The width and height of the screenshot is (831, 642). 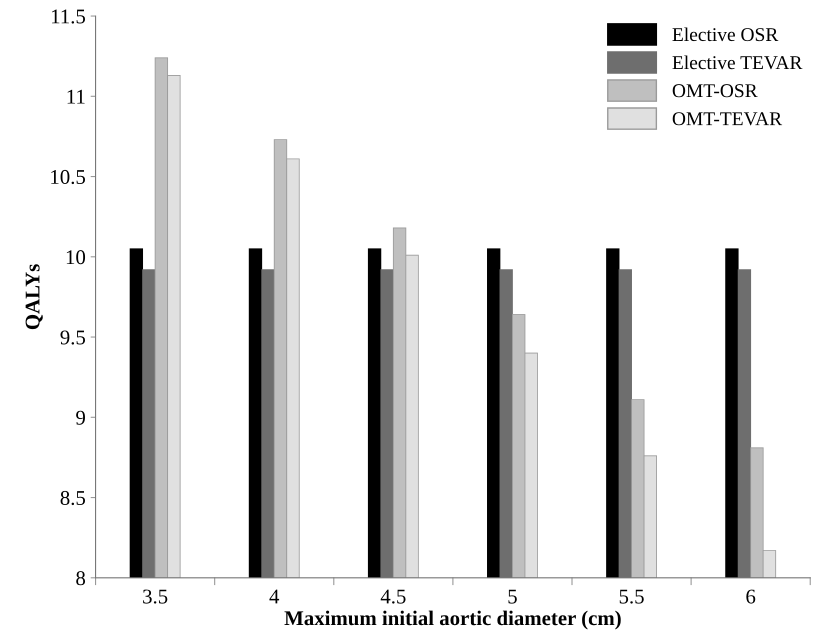 I want to click on x-tick-label: 4.5, so click(x=393, y=597).